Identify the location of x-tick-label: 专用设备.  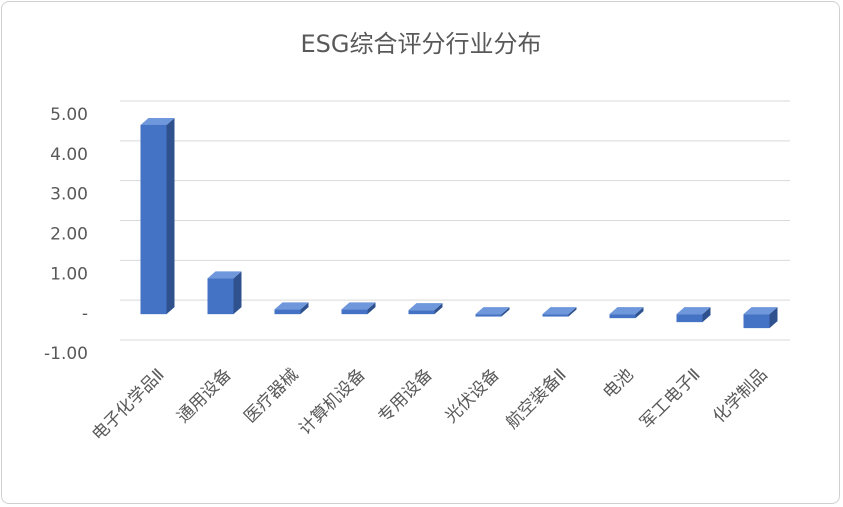
(405, 396).